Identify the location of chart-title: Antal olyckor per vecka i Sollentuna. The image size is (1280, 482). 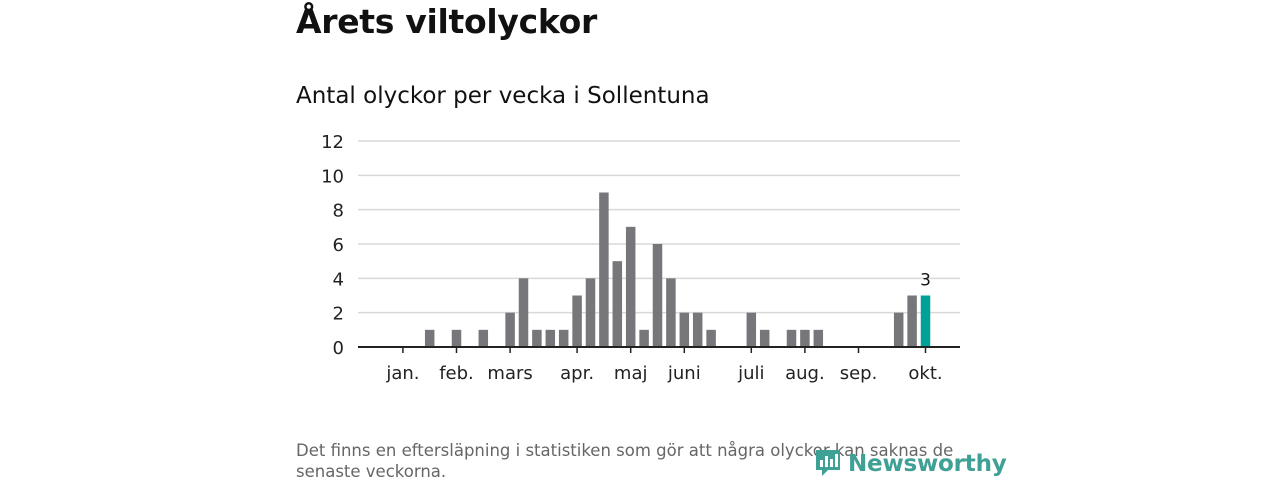
(503, 96).